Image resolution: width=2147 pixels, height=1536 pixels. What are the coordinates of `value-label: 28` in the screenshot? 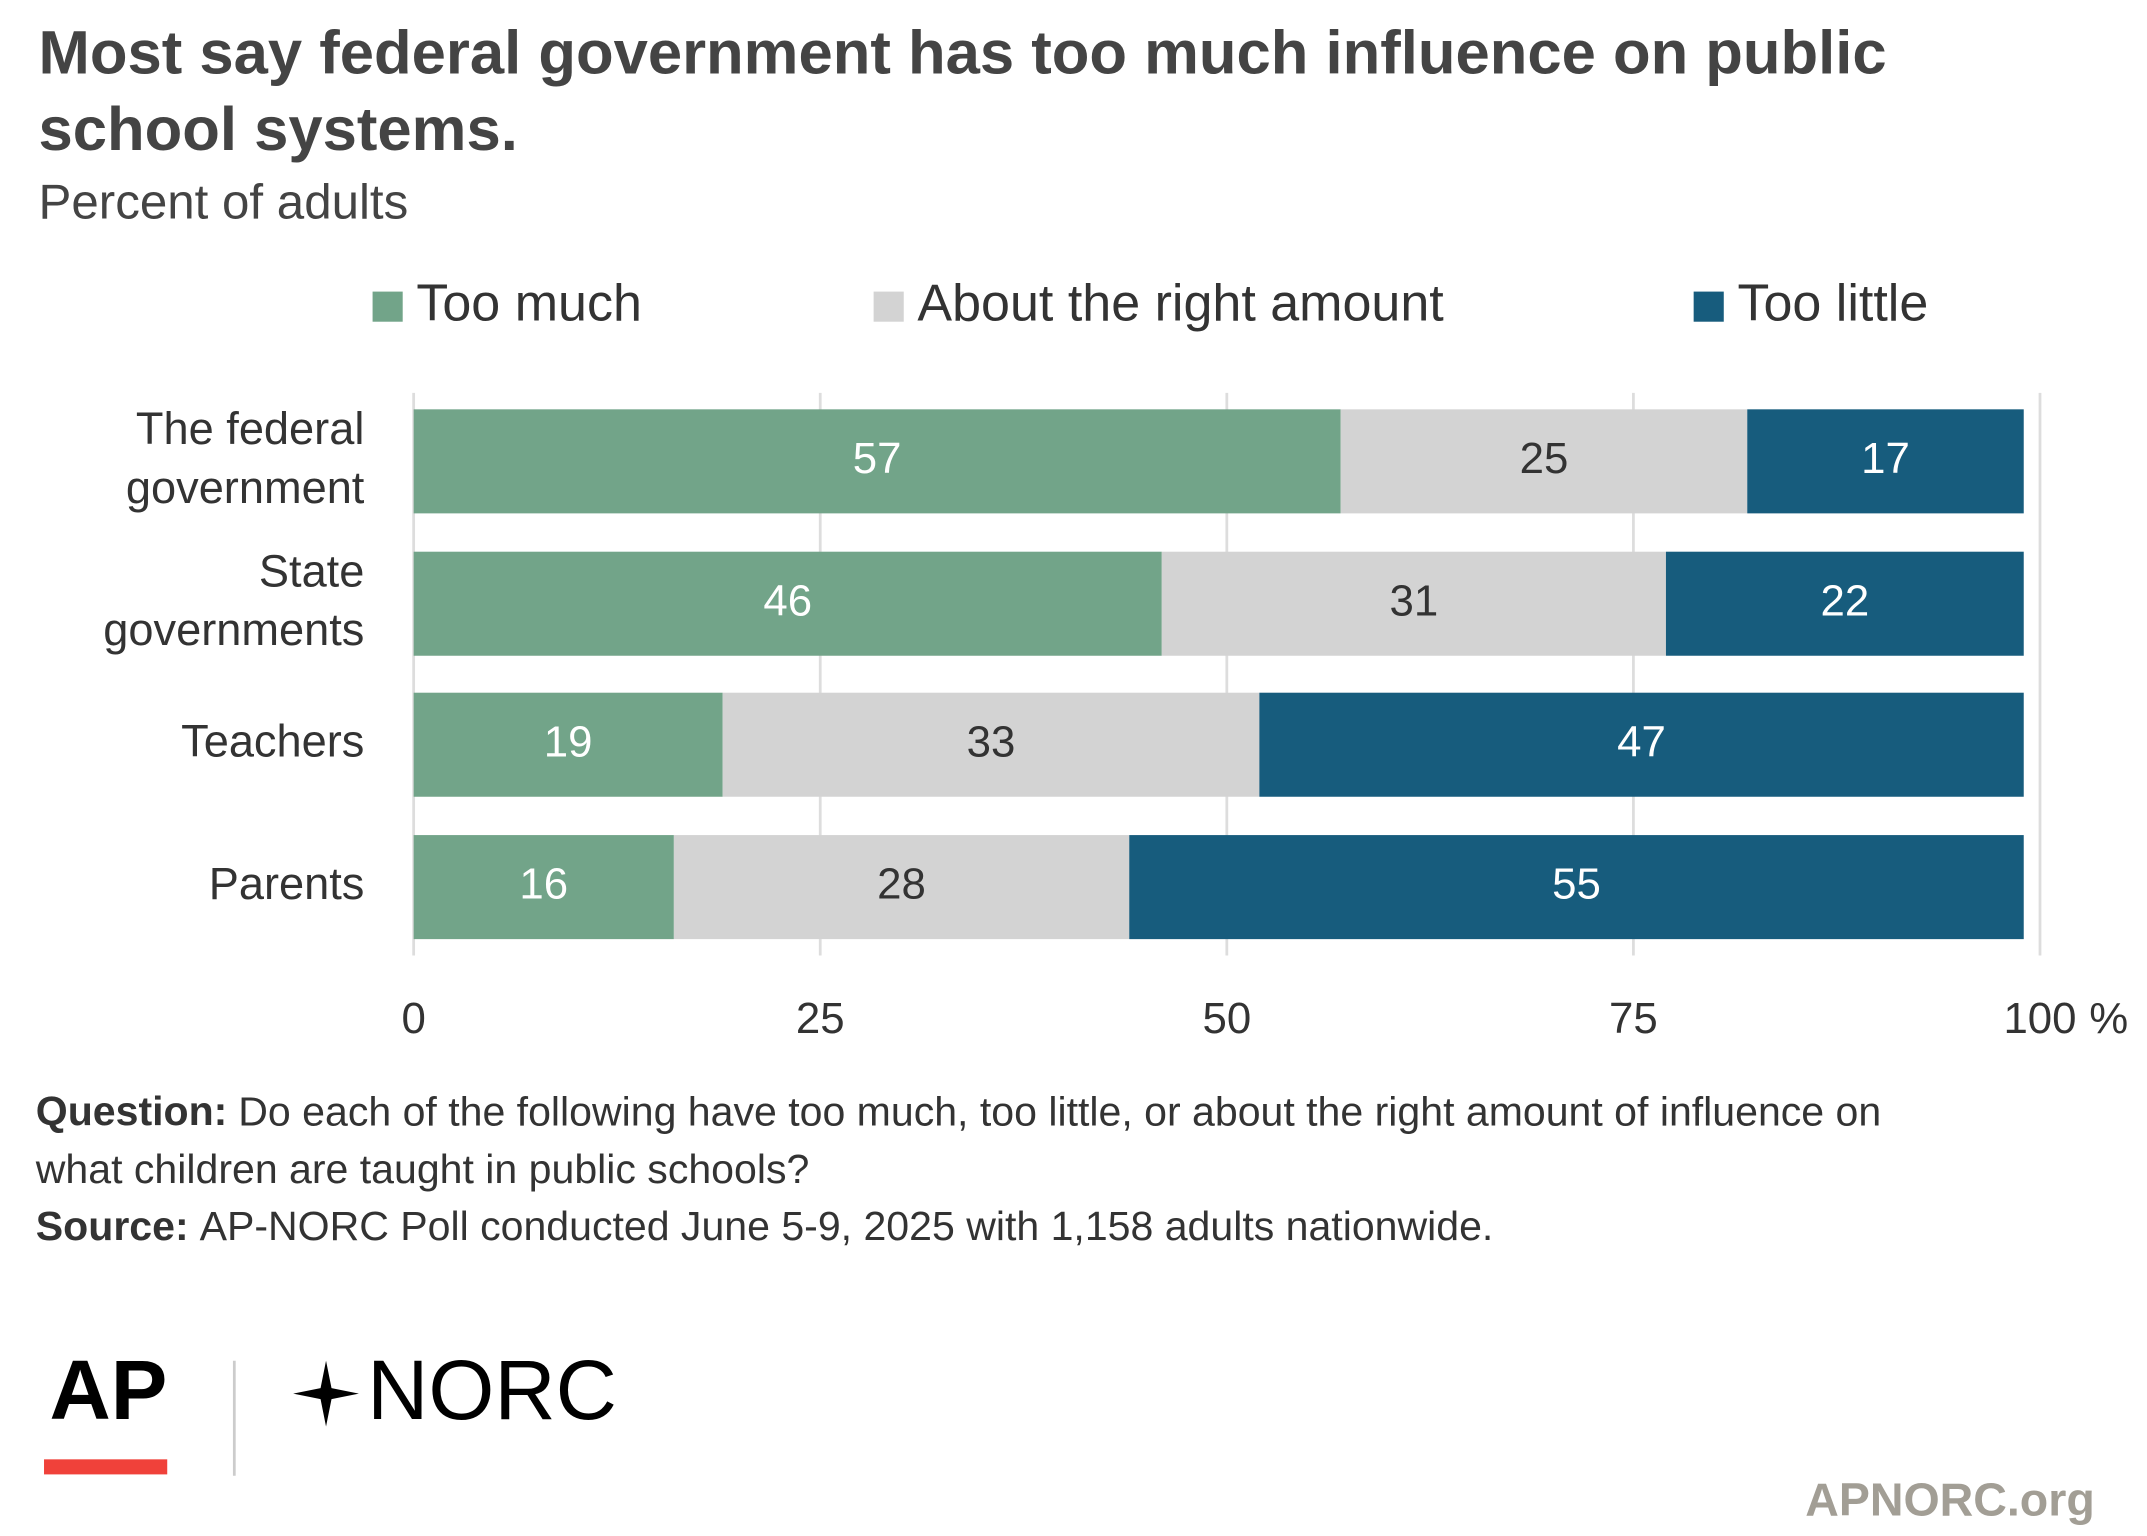 It's located at (901, 884).